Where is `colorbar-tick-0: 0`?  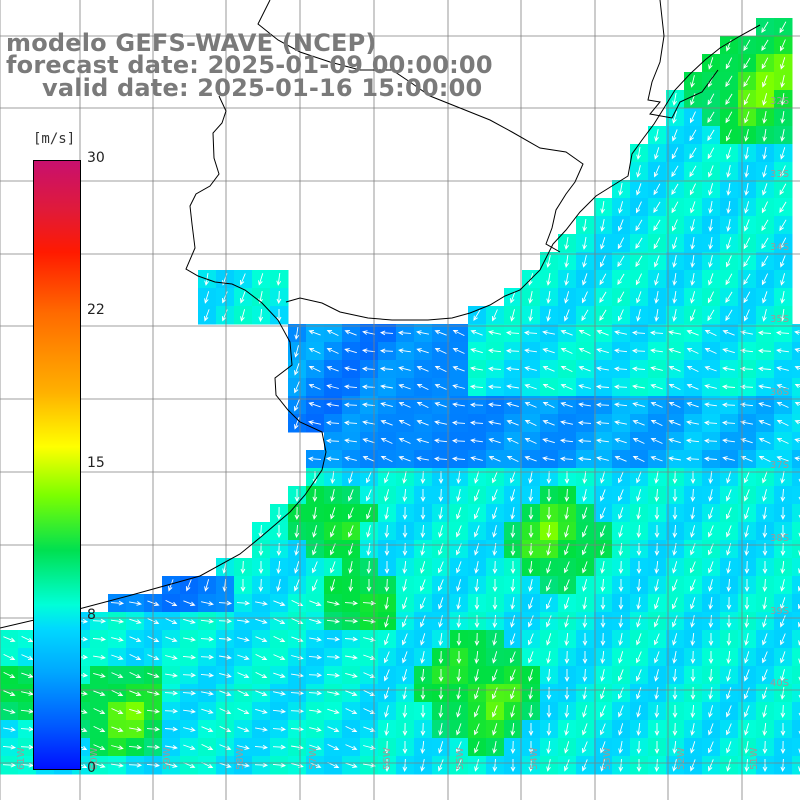 colorbar-tick-0: 0 is located at coordinates (91, 768).